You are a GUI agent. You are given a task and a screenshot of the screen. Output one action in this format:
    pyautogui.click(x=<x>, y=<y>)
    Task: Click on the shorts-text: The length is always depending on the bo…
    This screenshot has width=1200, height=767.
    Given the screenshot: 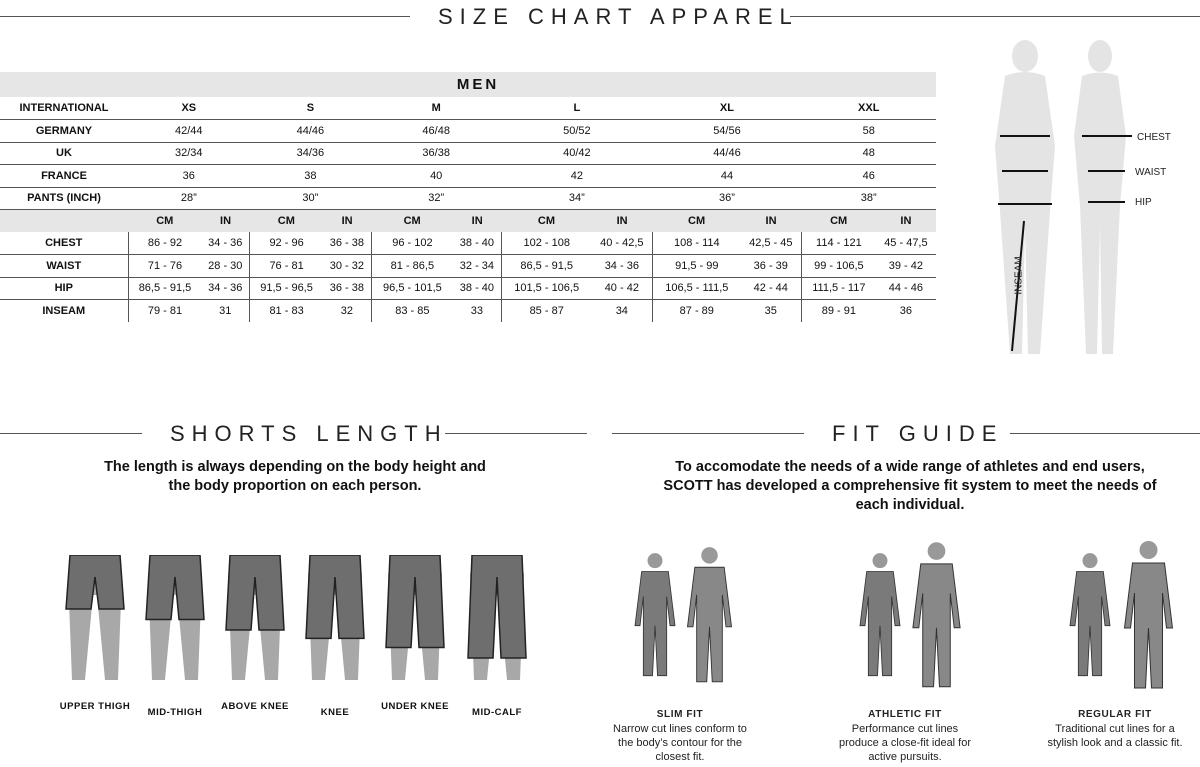 What is the action you would take?
    pyautogui.click(x=295, y=476)
    